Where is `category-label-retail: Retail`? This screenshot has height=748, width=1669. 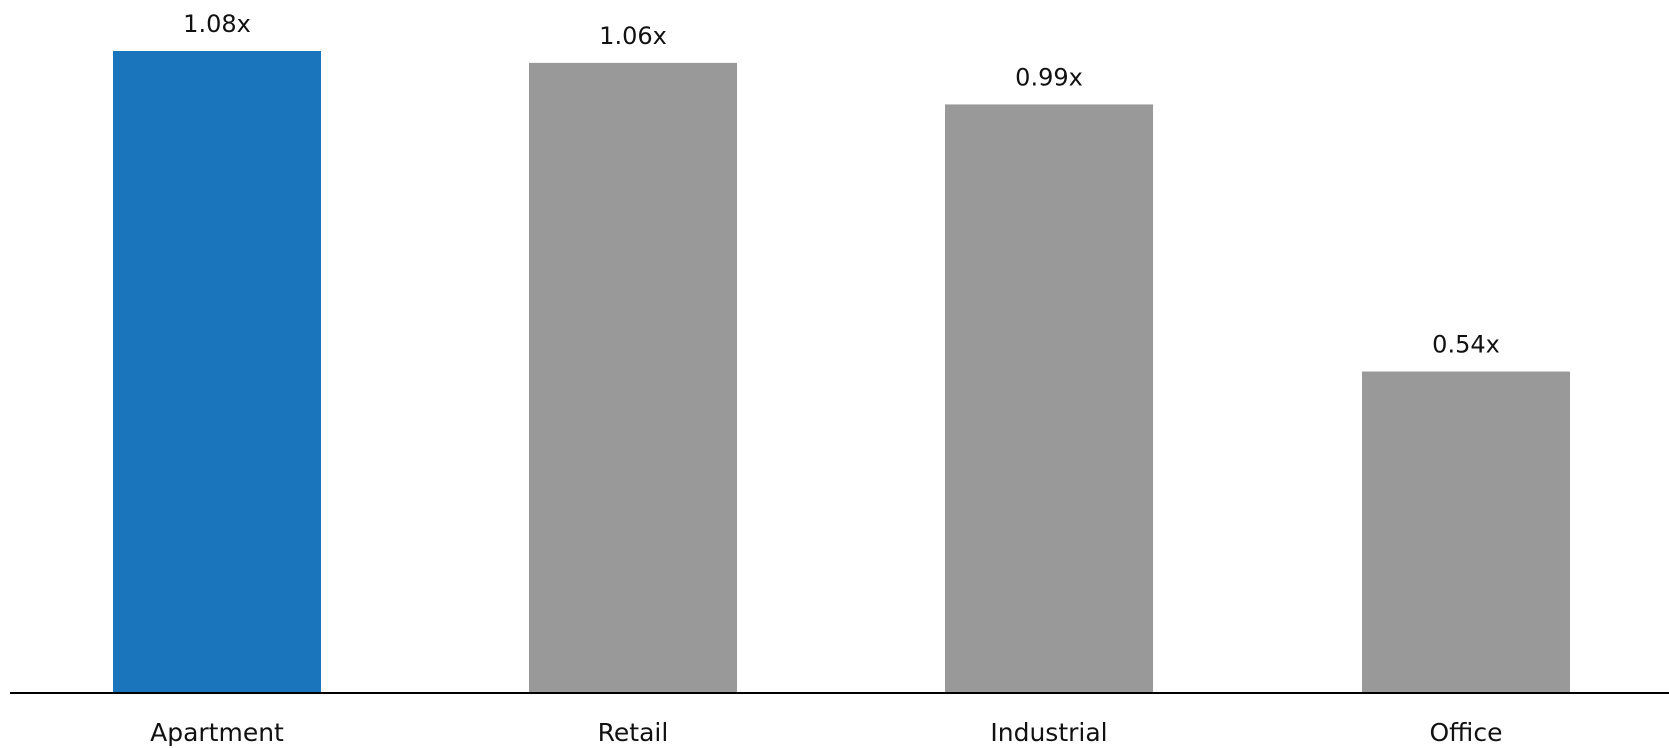
category-label-retail: Retail is located at coordinates (633, 732).